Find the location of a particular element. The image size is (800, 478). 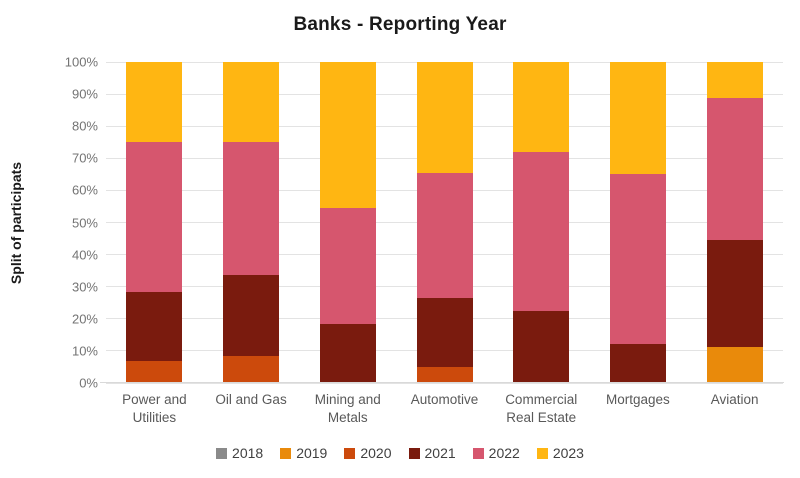

legend-swatch-2018 is located at coordinates (222, 453).